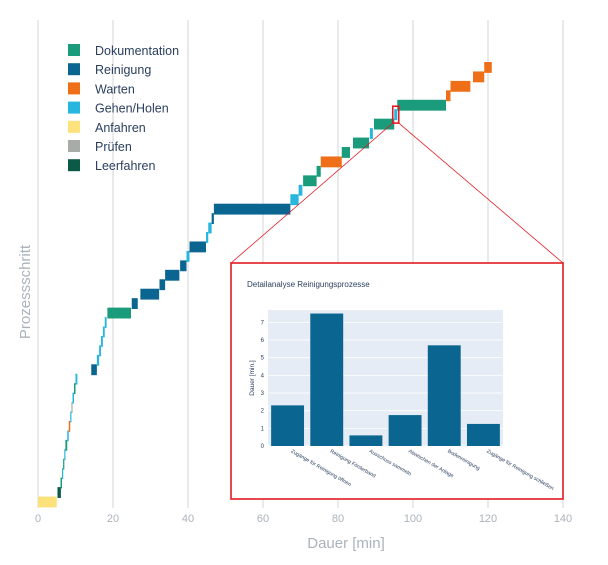  Describe the element at coordinates (563, 519) in the screenshot. I see `x-tick-label: 140` at that location.